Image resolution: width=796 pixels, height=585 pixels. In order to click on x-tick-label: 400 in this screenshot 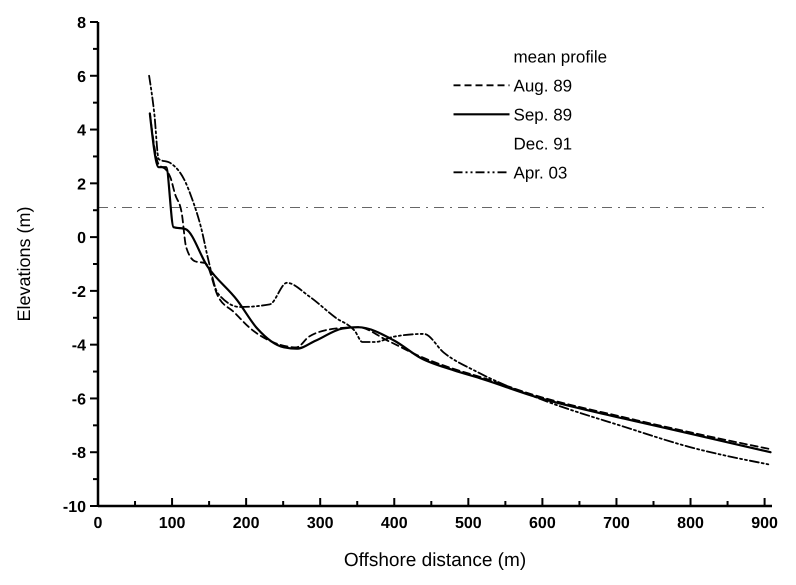, I will do `click(394, 523)`.